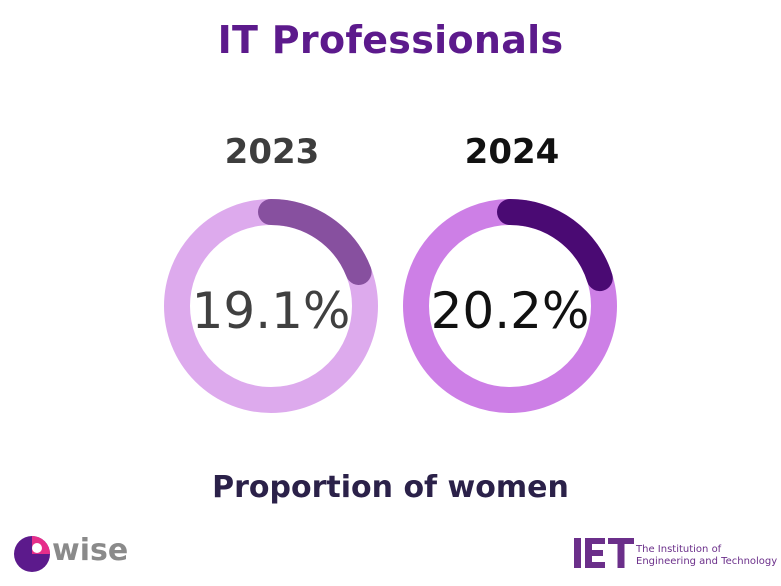 The height and width of the screenshot is (586, 781). What do you see at coordinates (679, 549) in the screenshot?
I see `iet-caption-line1: The Institution of` at bounding box center [679, 549].